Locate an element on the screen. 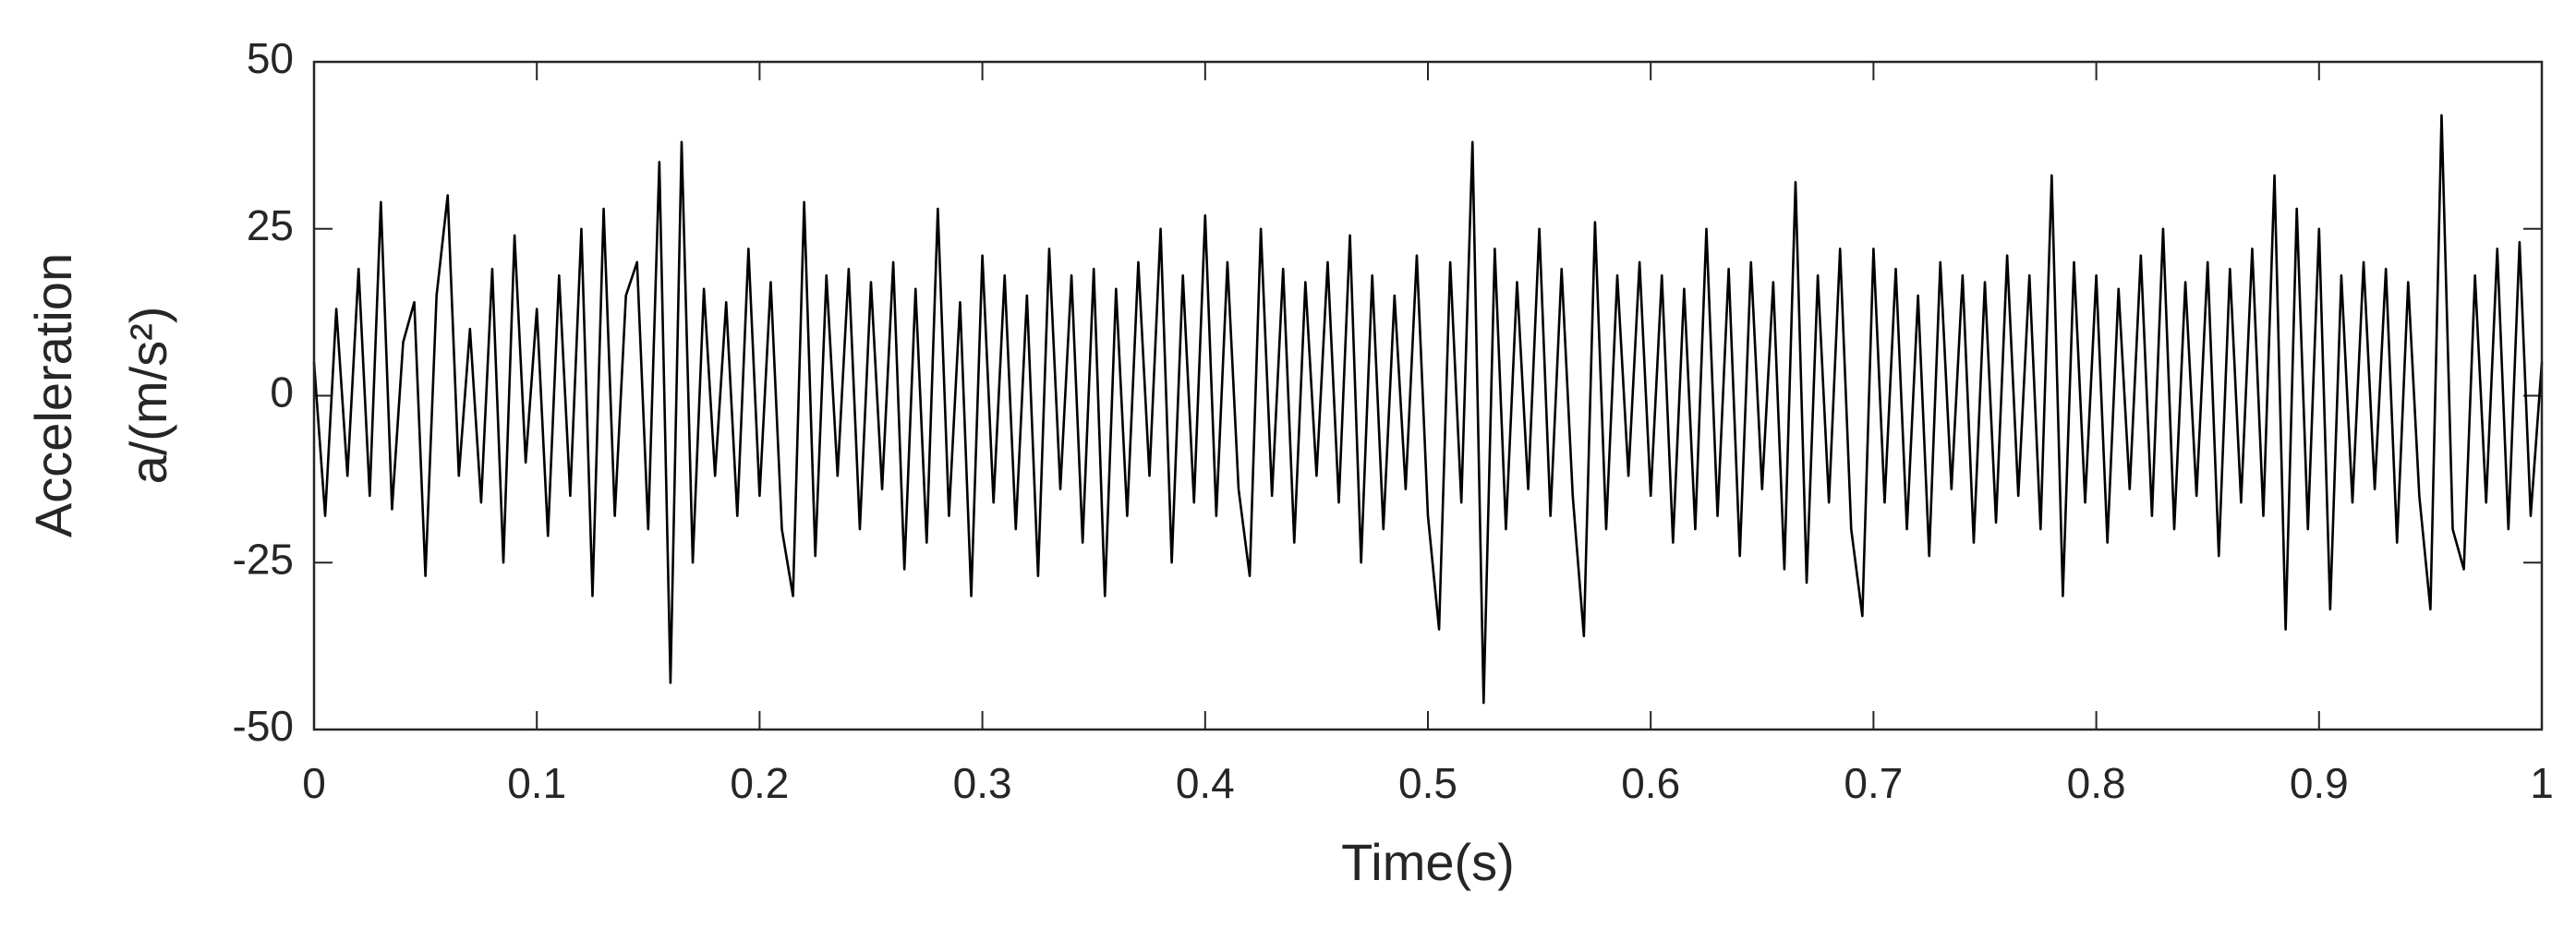  x-tick-label: 0.4 is located at coordinates (1205, 783).